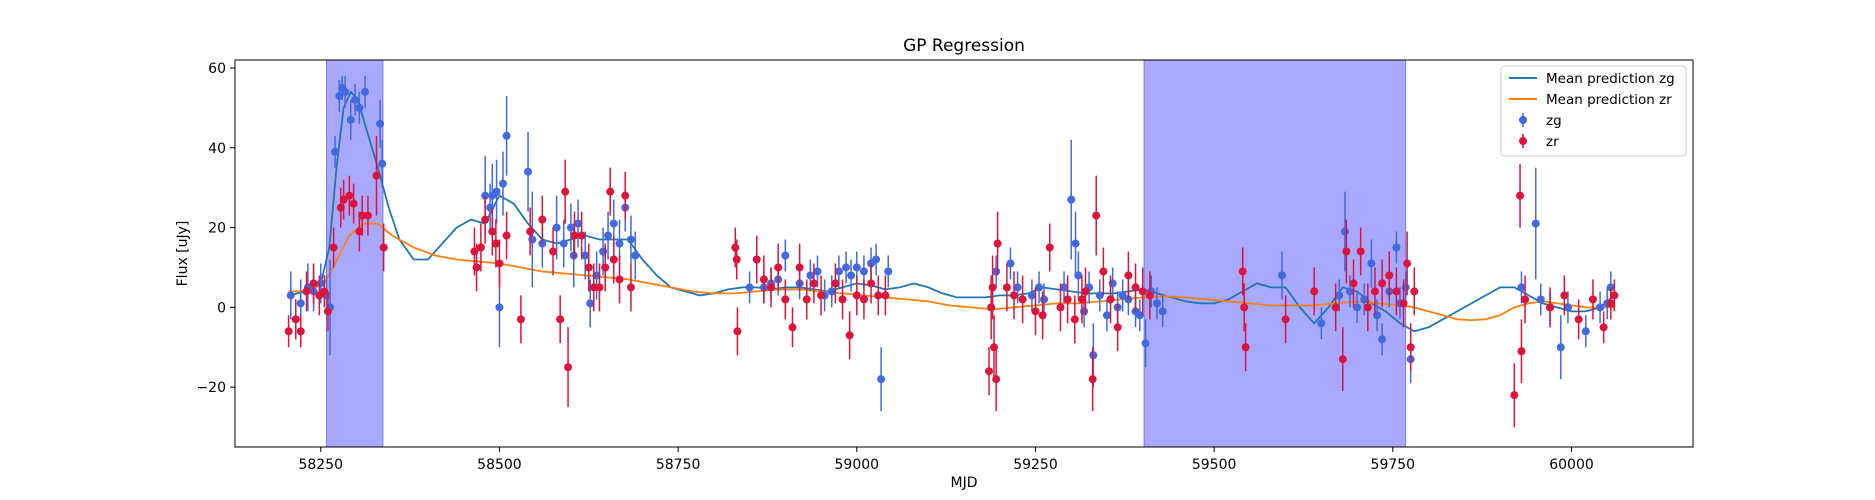  What do you see at coordinates (1590, 100) in the screenshot?
I see `legend-item: Mean prediction zr` at bounding box center [1590, 100].